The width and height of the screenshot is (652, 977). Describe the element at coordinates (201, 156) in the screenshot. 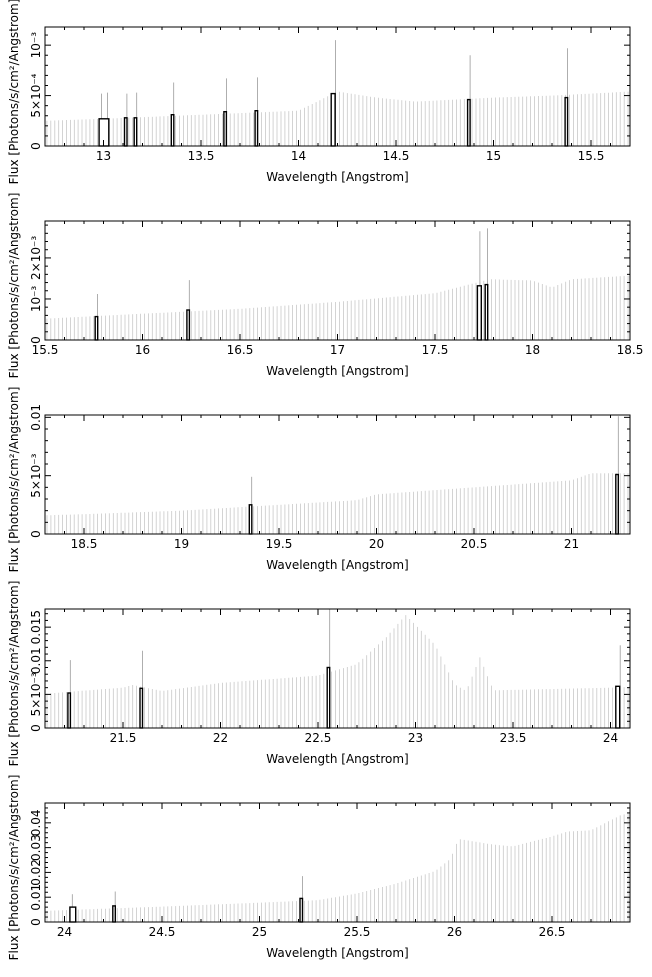

I see `x-tick-label: 13.5` at that location.